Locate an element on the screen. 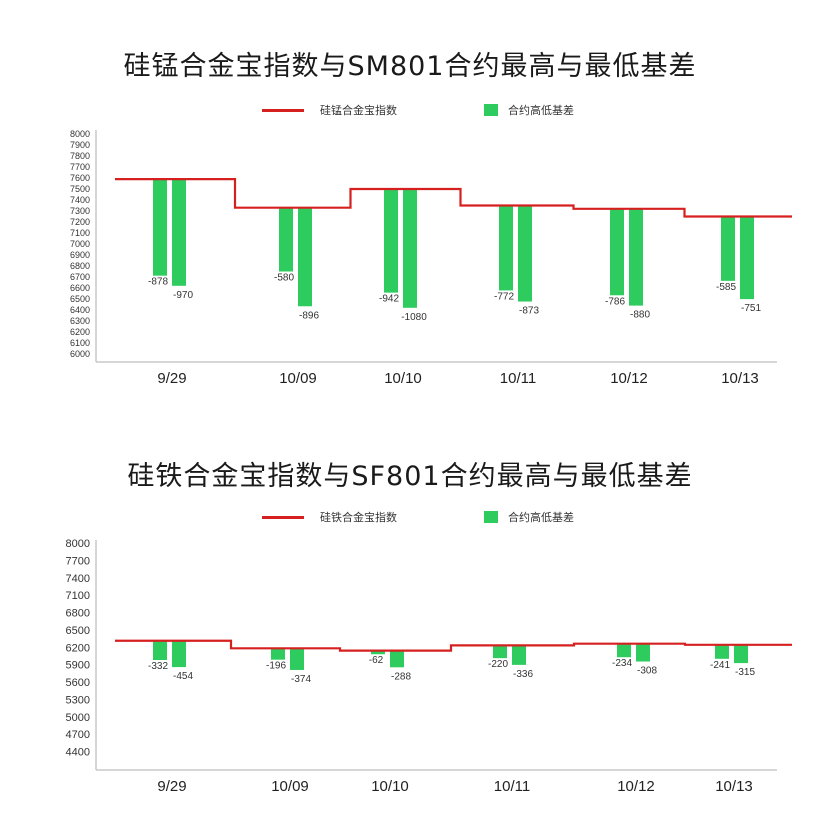 This screenshot has height=832, width=820. chart-title: 硅铁合金宝指数与SF801合约最高与最低基差 is located at coordinates (410, 476).